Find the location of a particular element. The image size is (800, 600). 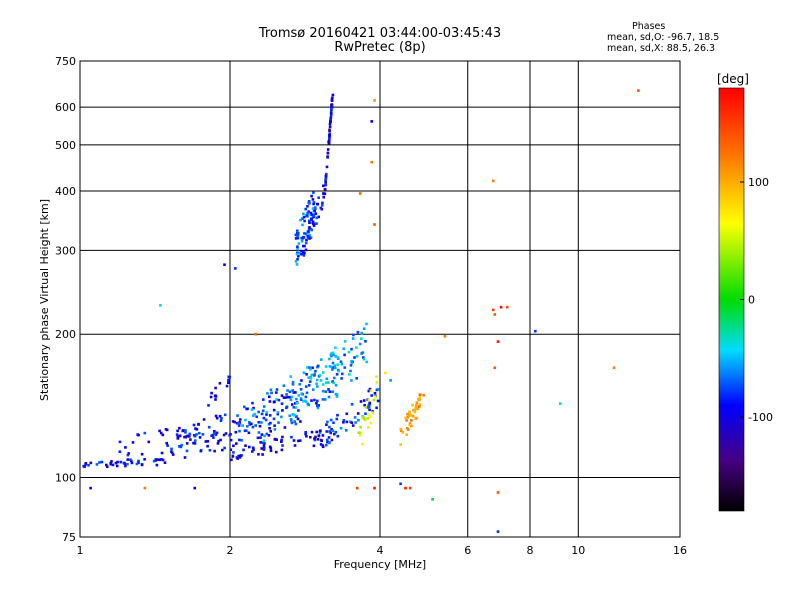

x-tick-label: 8 is located at coordinates (530, 550).